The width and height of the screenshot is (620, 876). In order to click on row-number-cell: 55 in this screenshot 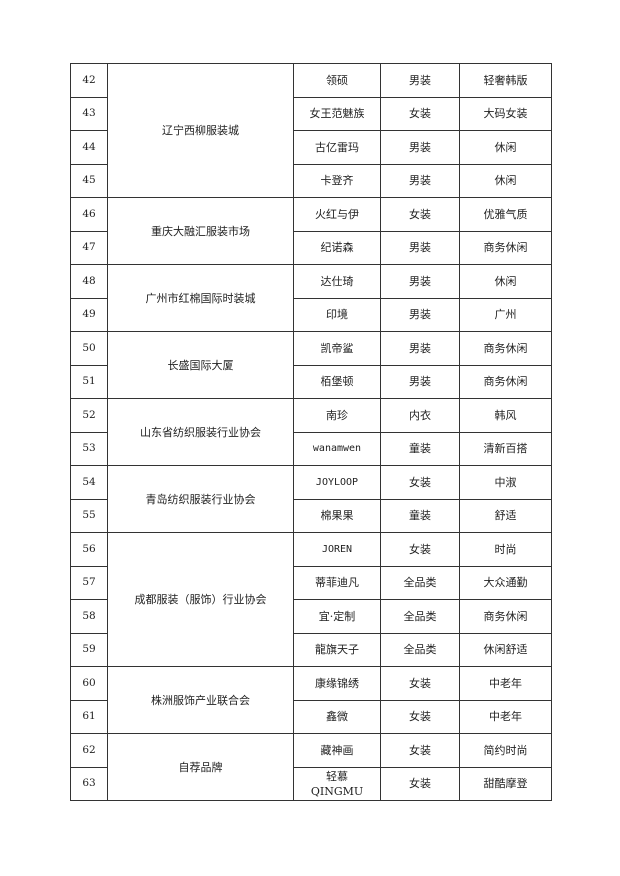, I will do `click(89, 515)`.